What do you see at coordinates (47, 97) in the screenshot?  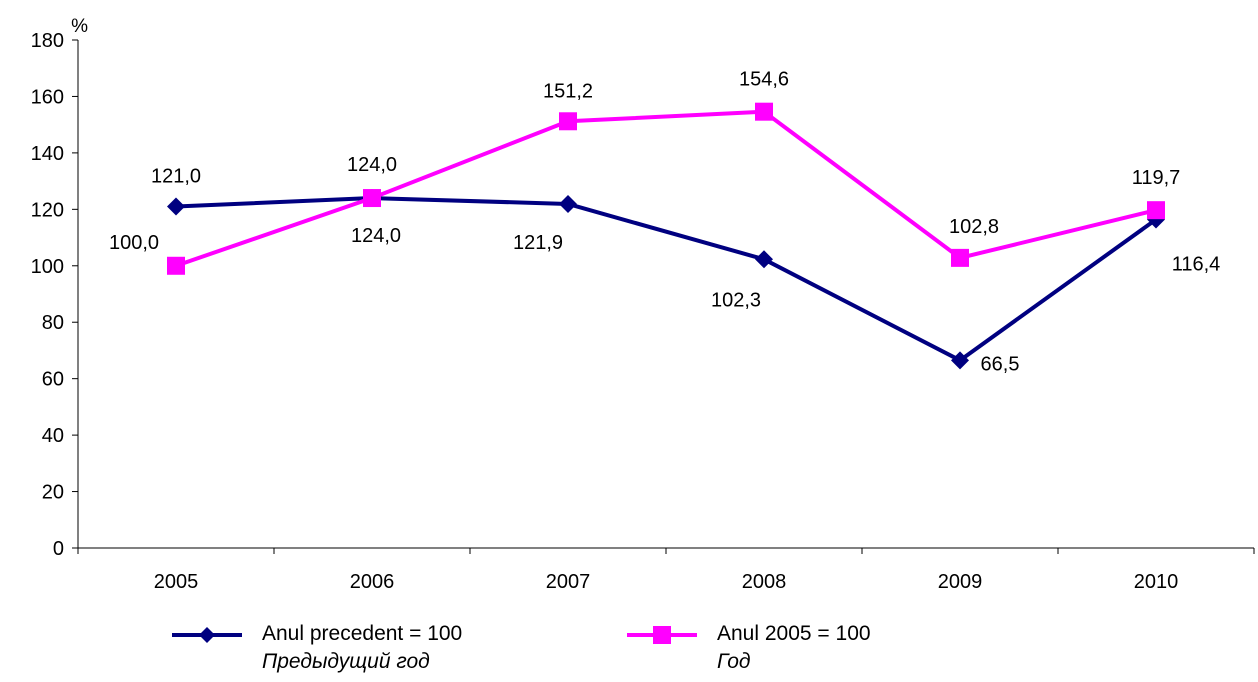 I see `y-tick-label: 160` at bounding box center [47, 97].